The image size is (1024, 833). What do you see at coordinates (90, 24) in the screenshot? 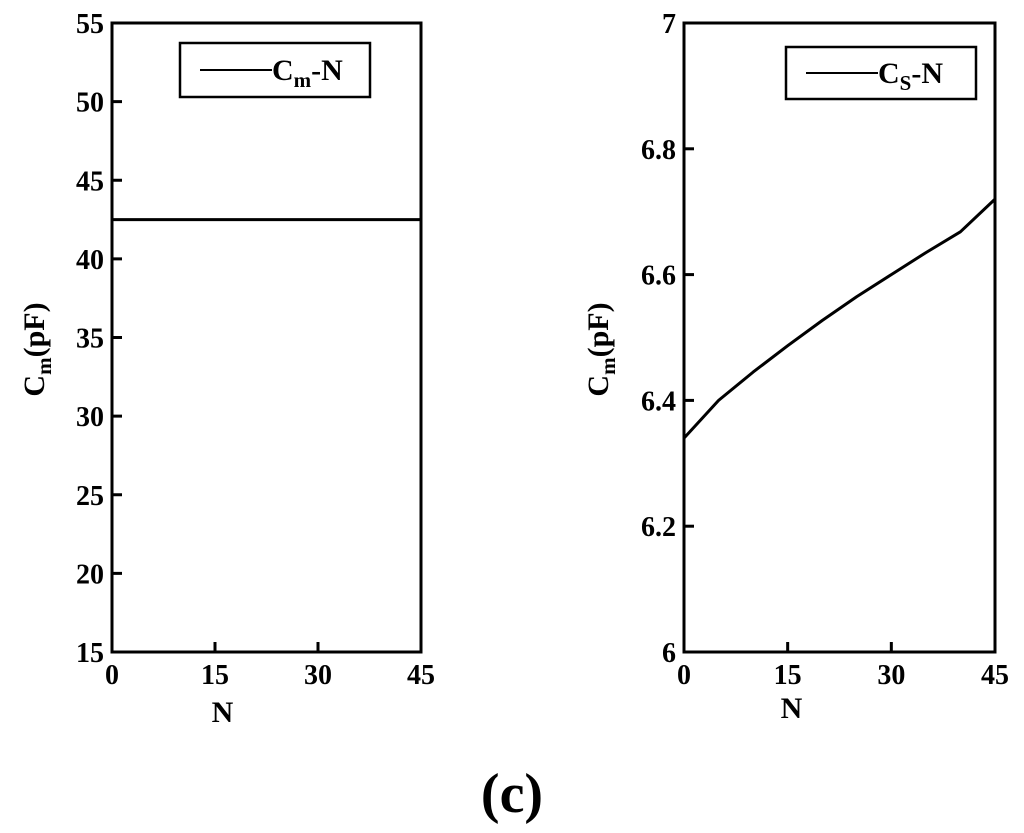
I see `y-tick-label: 55` at bounding box center [90, 24].